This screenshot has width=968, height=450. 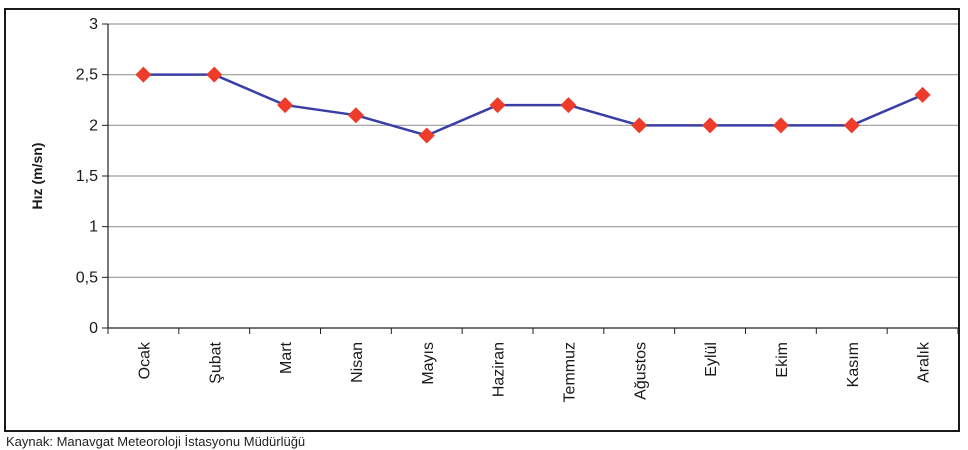 I want to click on y-tick-label: 0,5, so click(x=87, y=277).